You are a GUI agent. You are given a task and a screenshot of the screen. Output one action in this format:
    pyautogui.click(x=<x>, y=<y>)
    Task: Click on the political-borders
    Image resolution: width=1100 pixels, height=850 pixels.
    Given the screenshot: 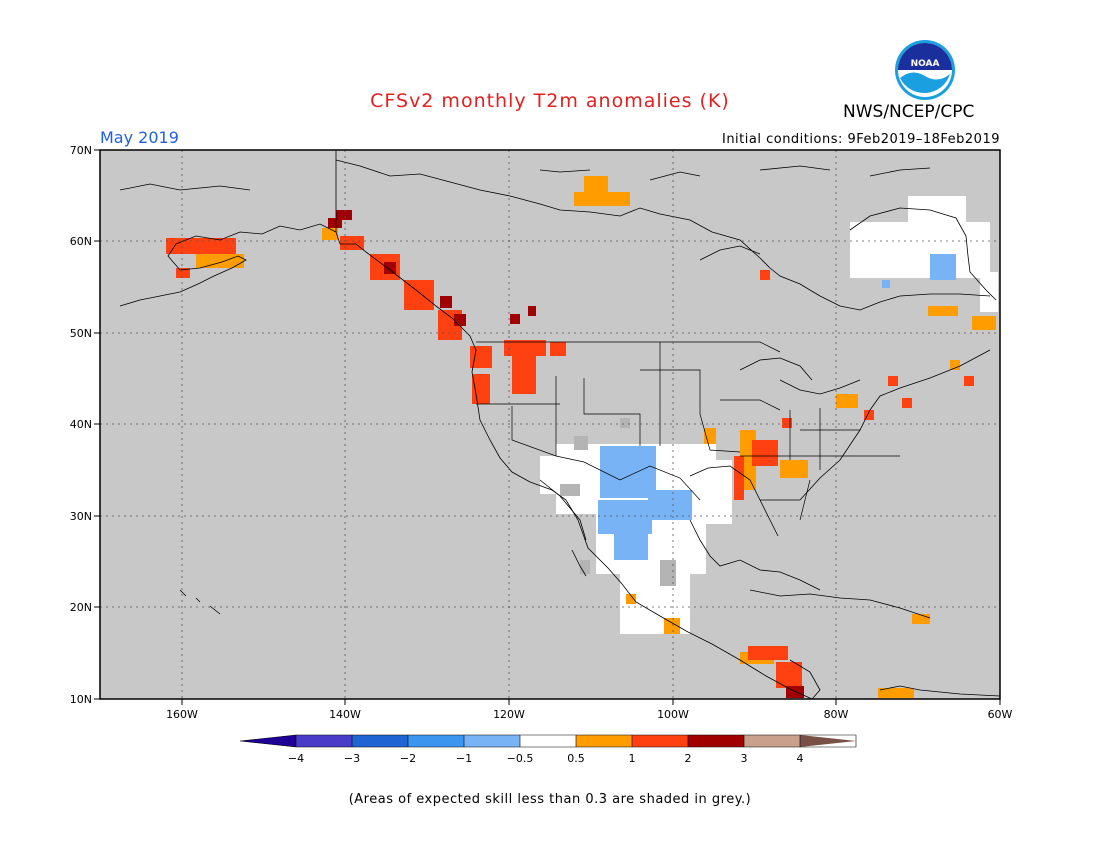 What is the action you would take?
    pyautogui.click(x=688, y=431)
    